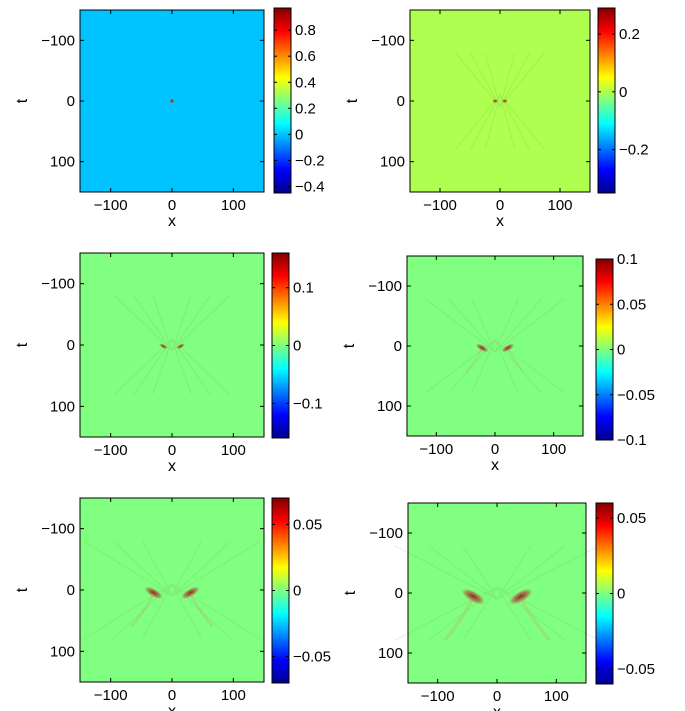 The height and width of the screenshot is (711, 685). I want to click on colorbar-tick-label: −0.4, so click(310, 186).